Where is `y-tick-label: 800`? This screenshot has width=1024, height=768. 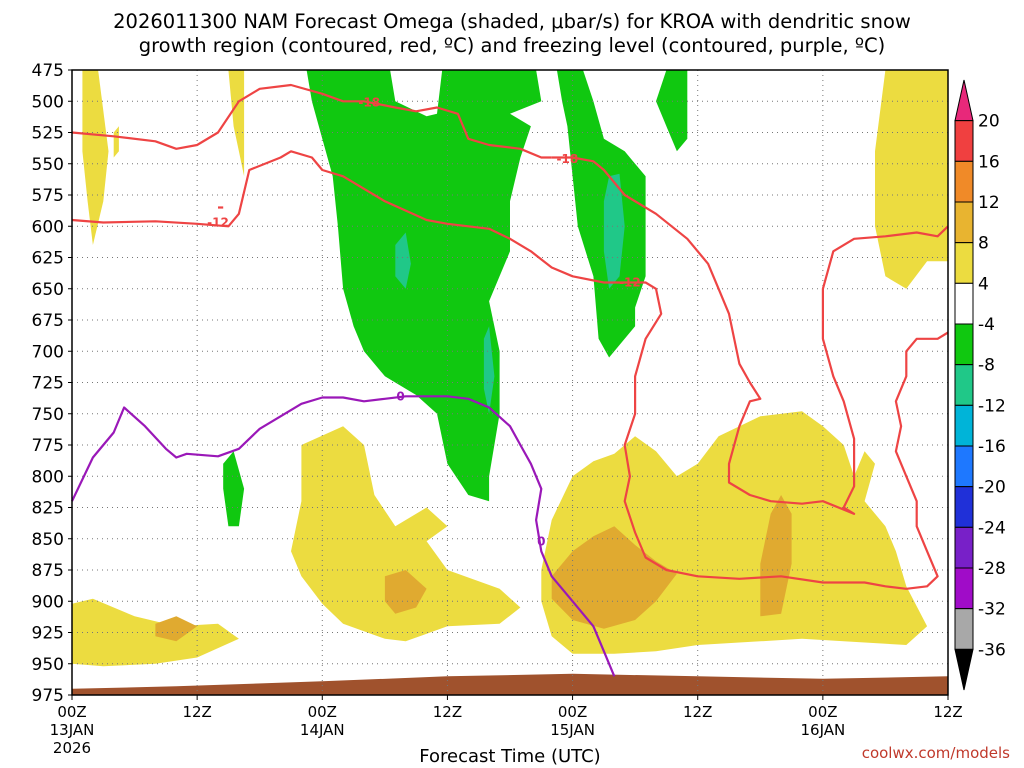
y-tick-label: 800 is located at coordinates (48, 477).